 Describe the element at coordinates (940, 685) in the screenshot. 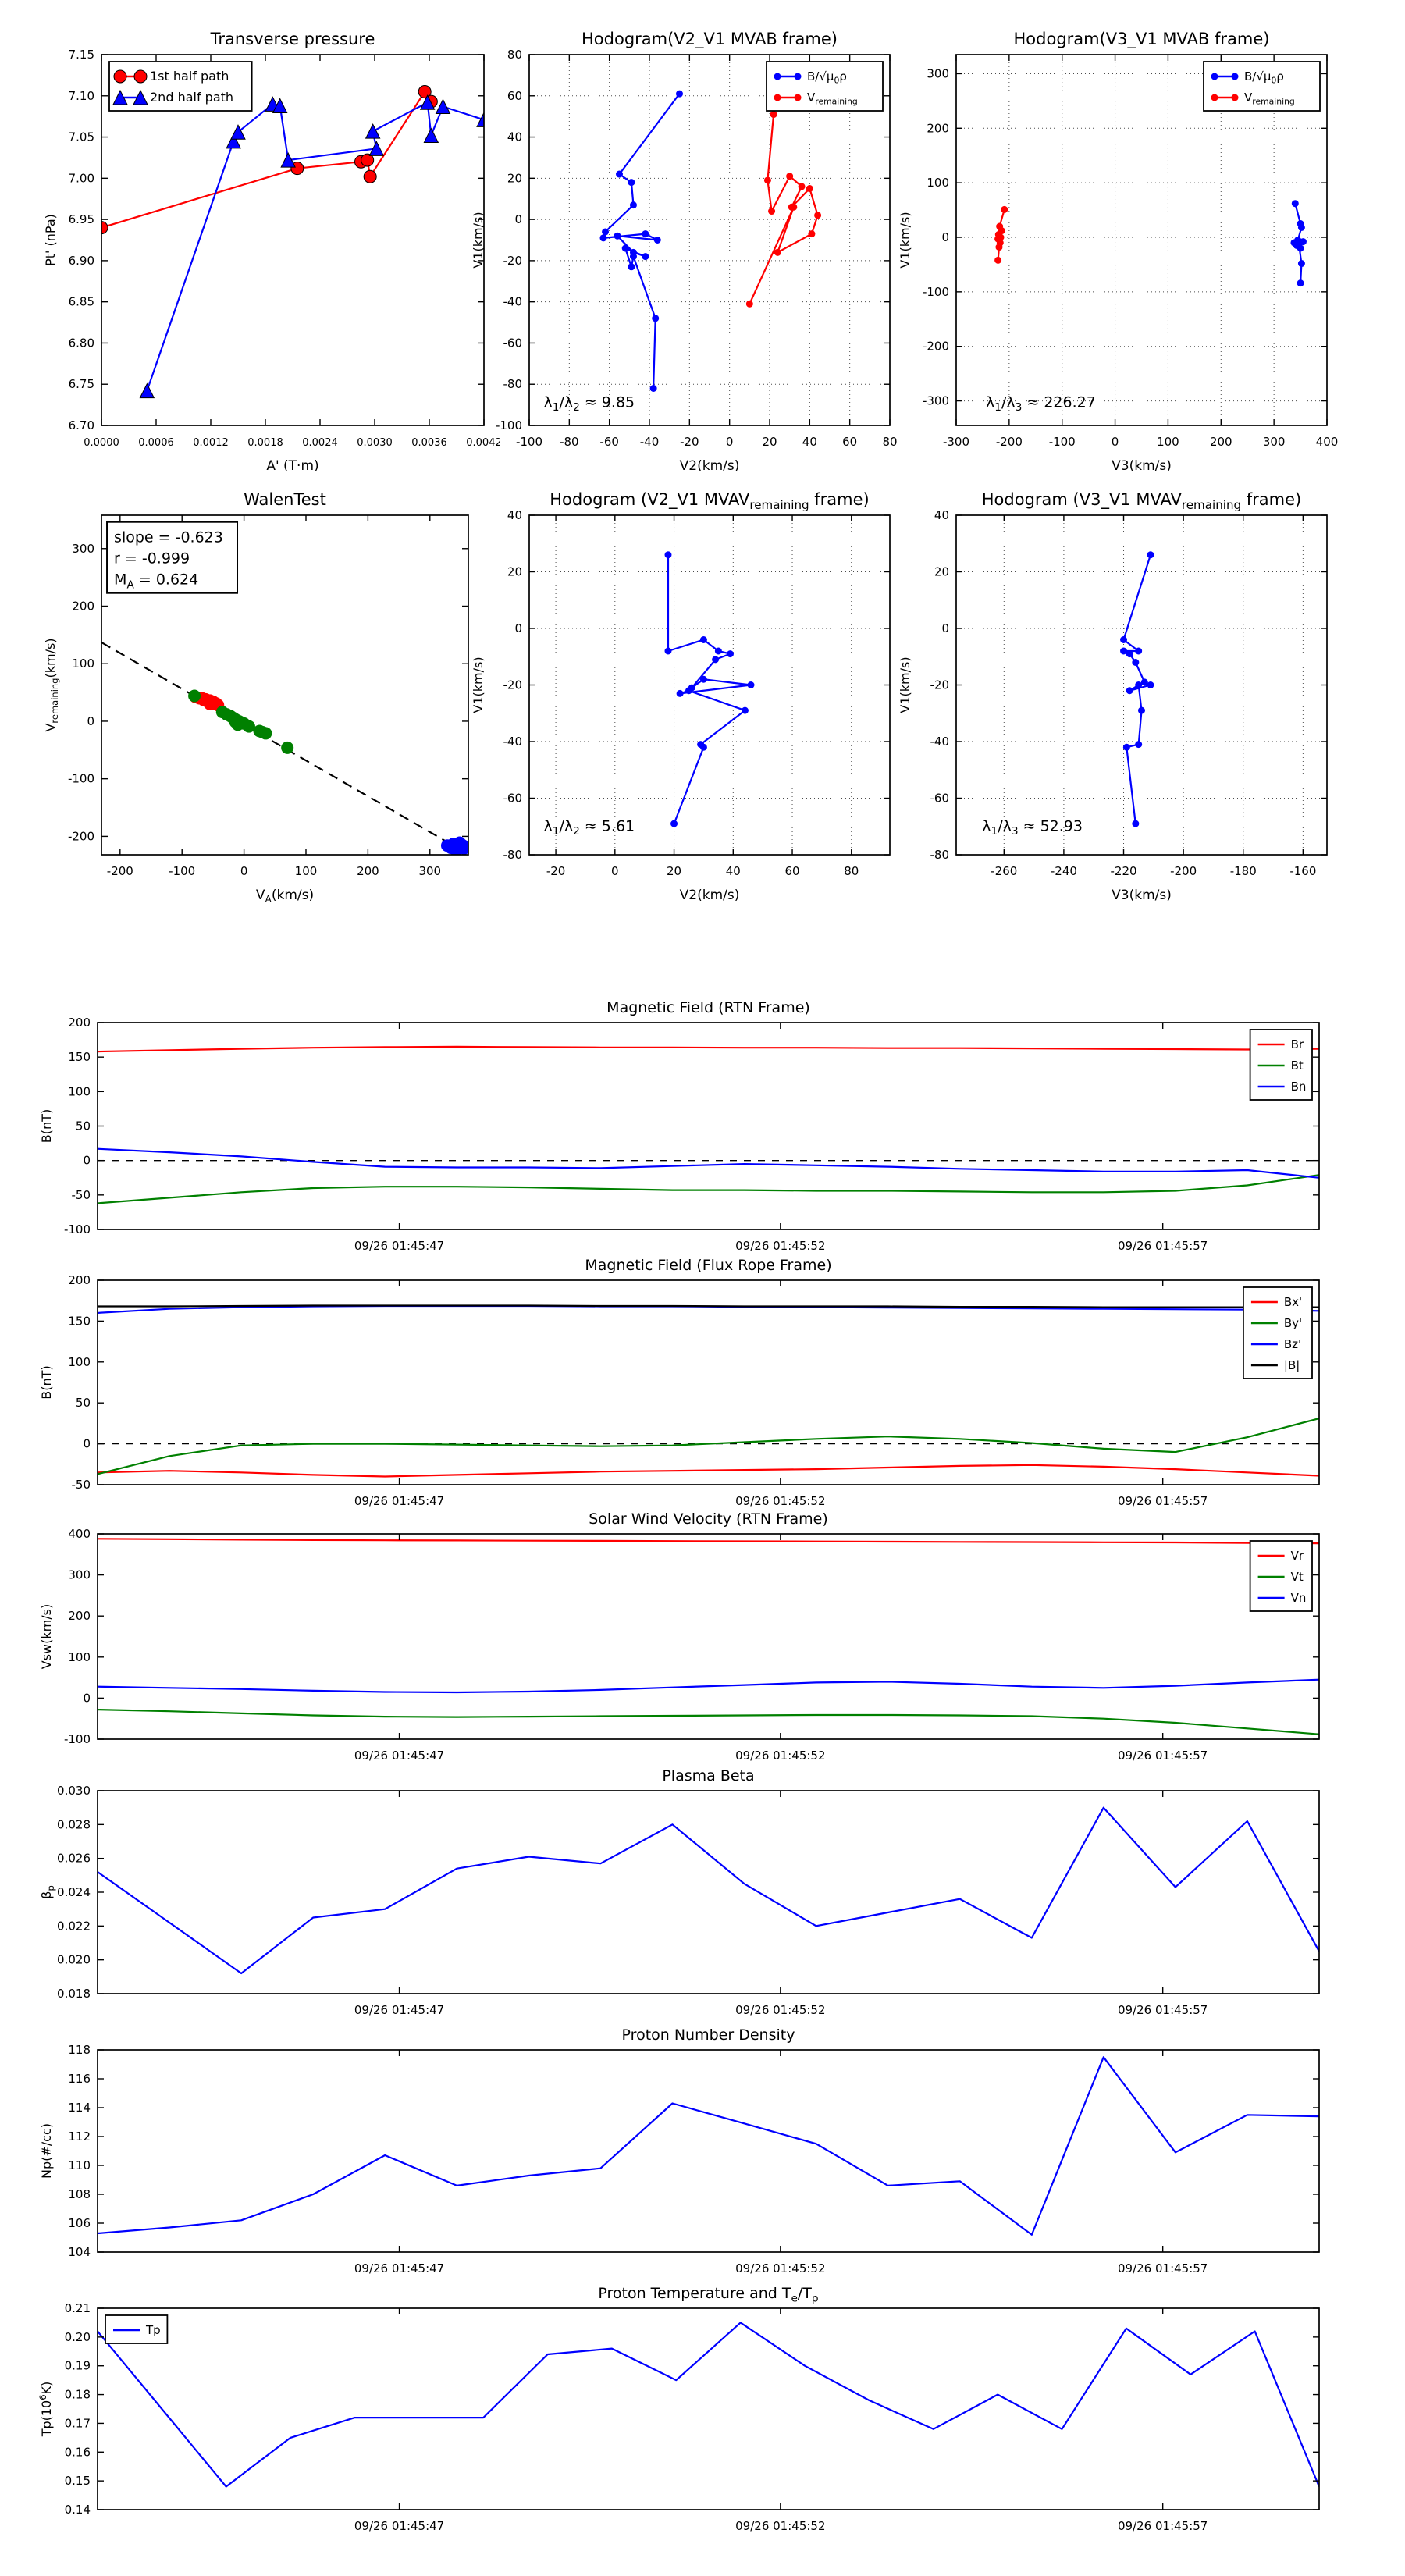

I see `svg-text: -20` at that location.